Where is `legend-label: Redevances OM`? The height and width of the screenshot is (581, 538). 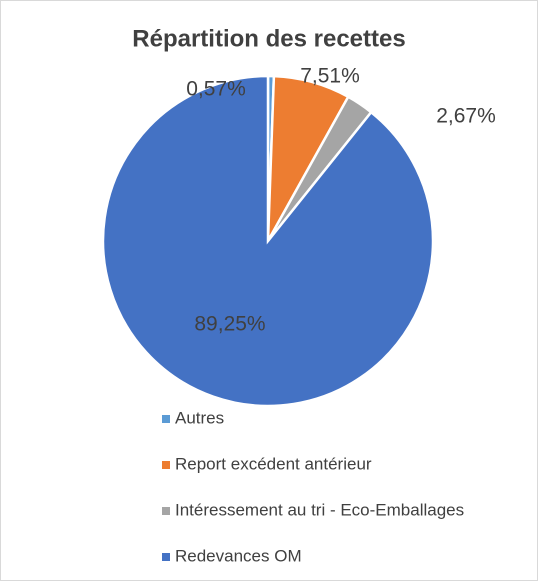 legend-label: Redevances OM is located at coordinates (238, 555).